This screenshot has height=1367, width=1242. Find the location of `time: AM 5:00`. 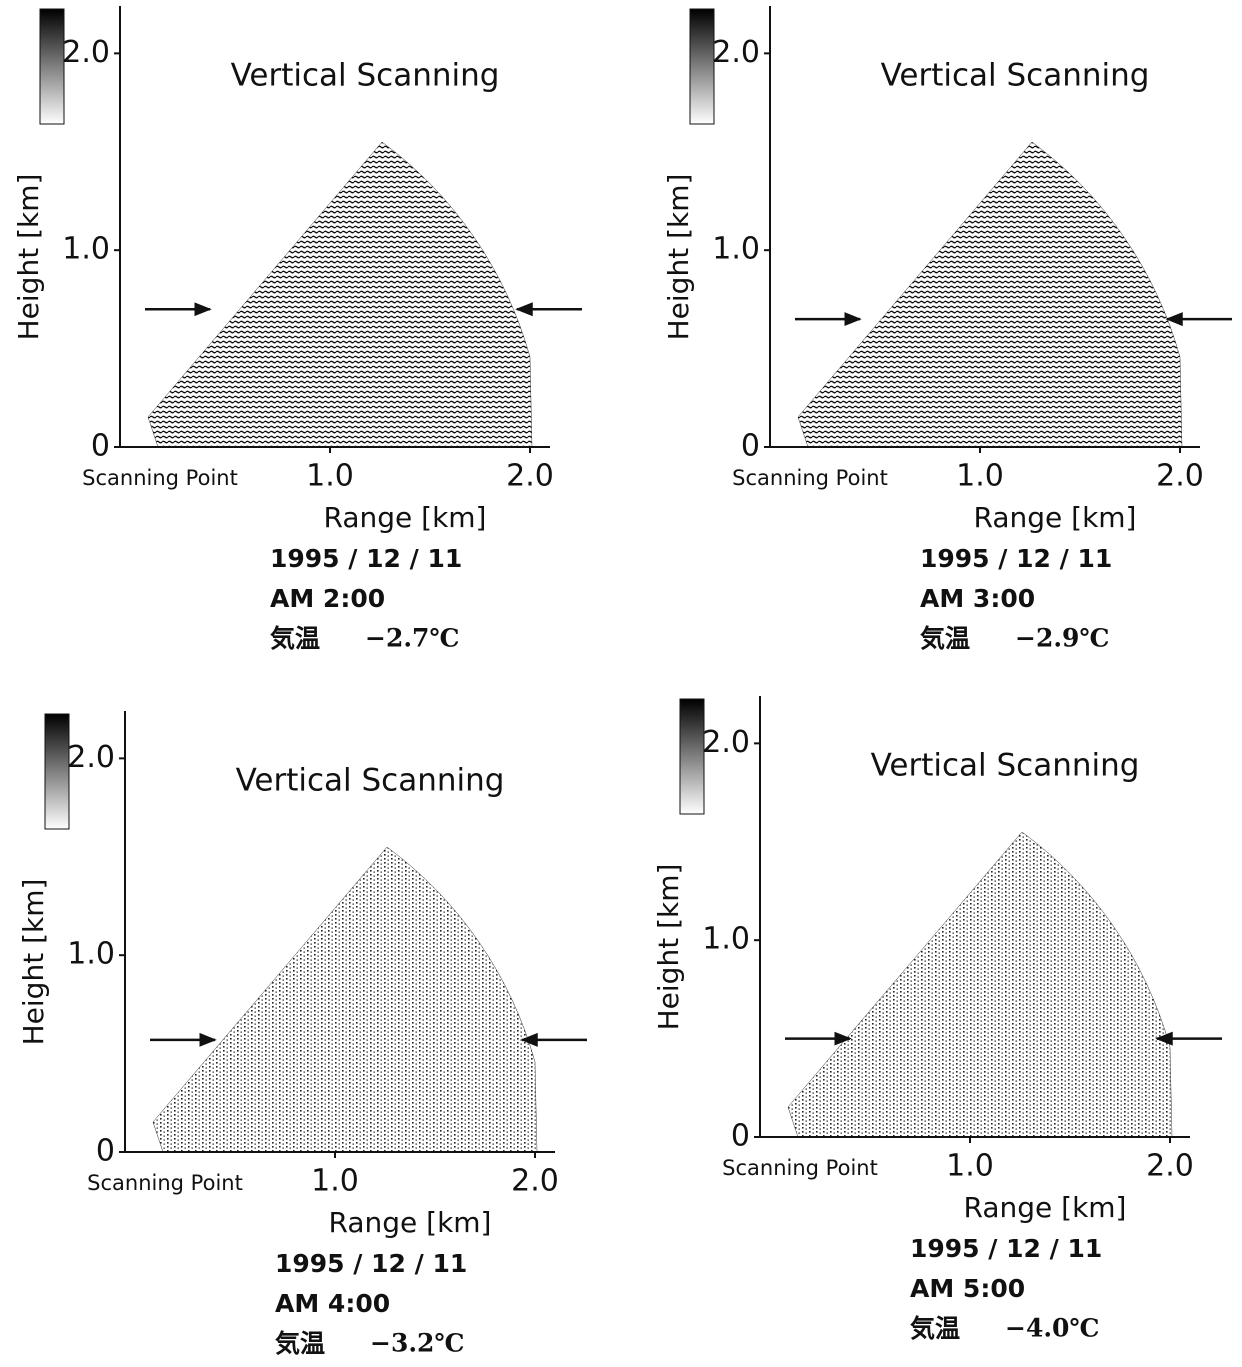

time: AM 5:00 is located at coordinates (967, 1288).